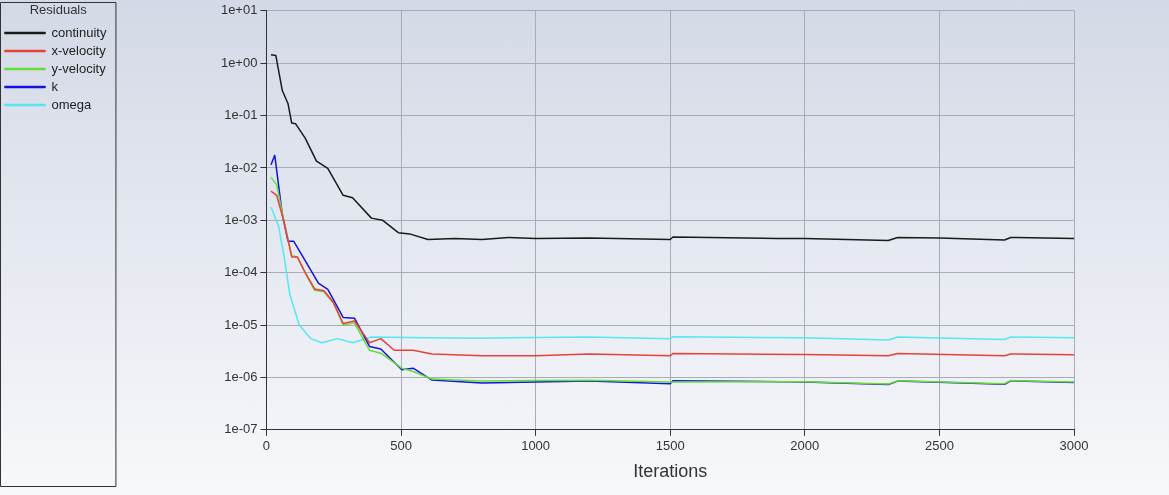 This screenshot has height=495, width=1169. I want to click on legend-label: continuity, so click(79, 32).